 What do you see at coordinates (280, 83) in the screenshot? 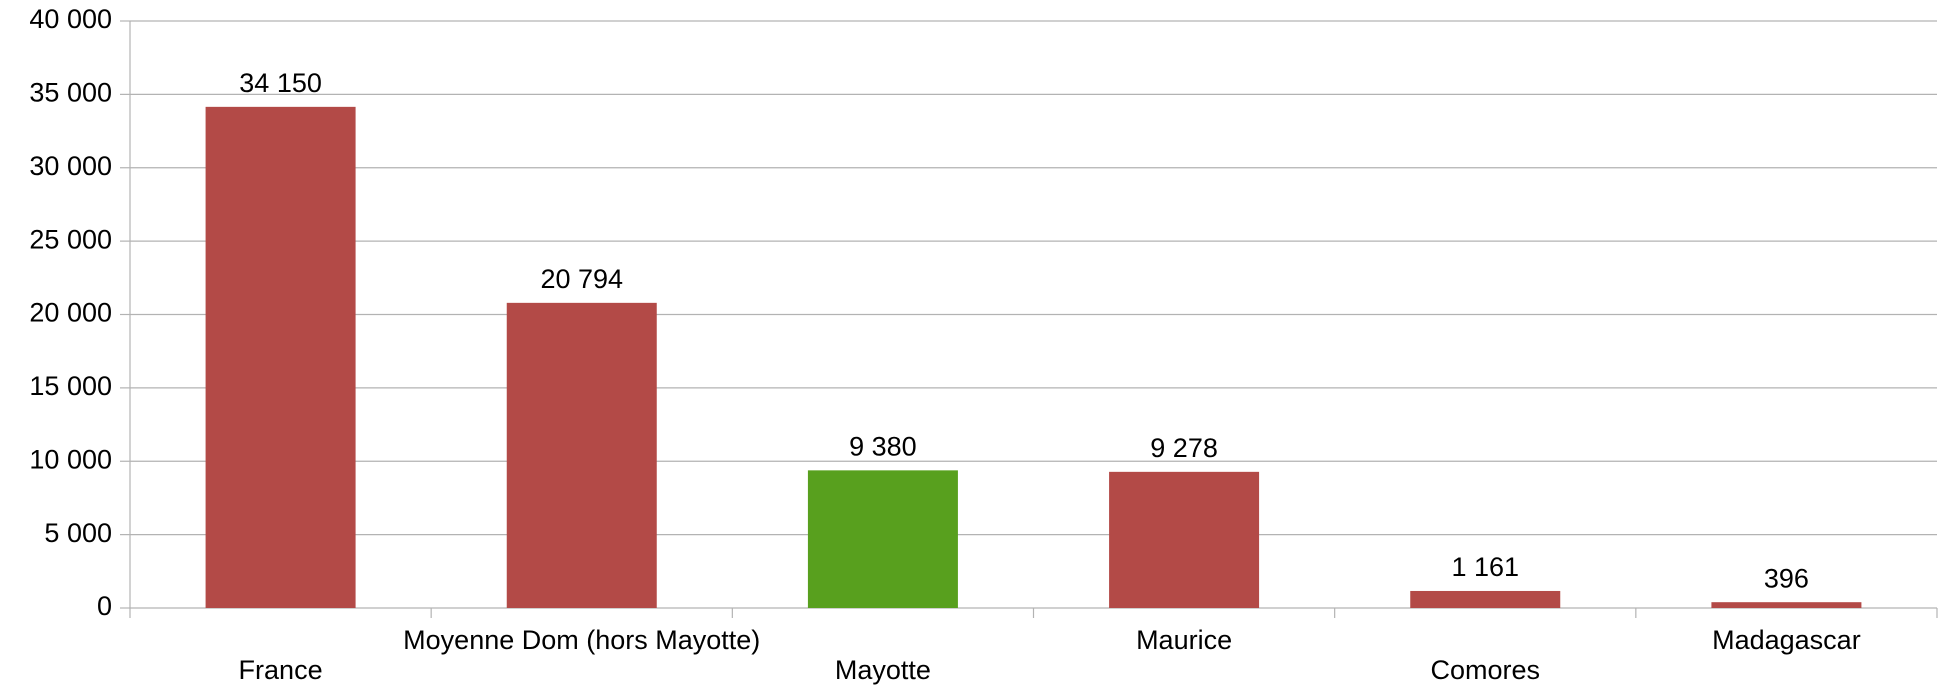
I see `value-label: 34 150` at bounding box center [280, 83].